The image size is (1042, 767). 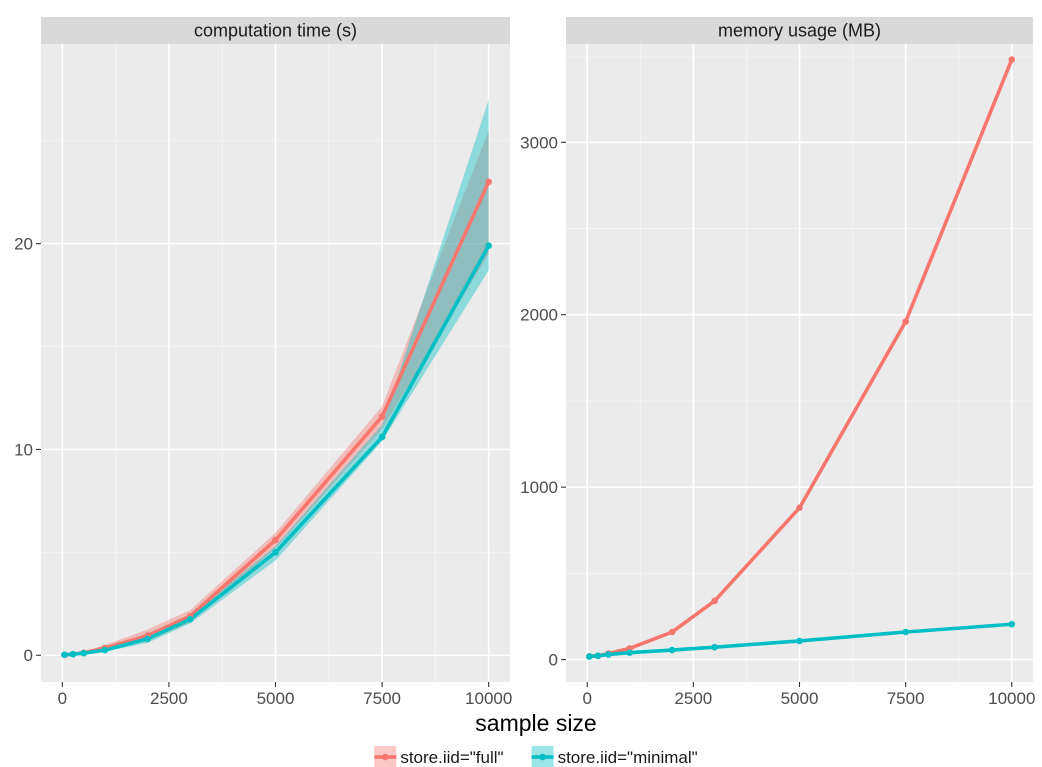 I want to click on y-axis-ticks: 0 10 20, so click(x=27, y=450).